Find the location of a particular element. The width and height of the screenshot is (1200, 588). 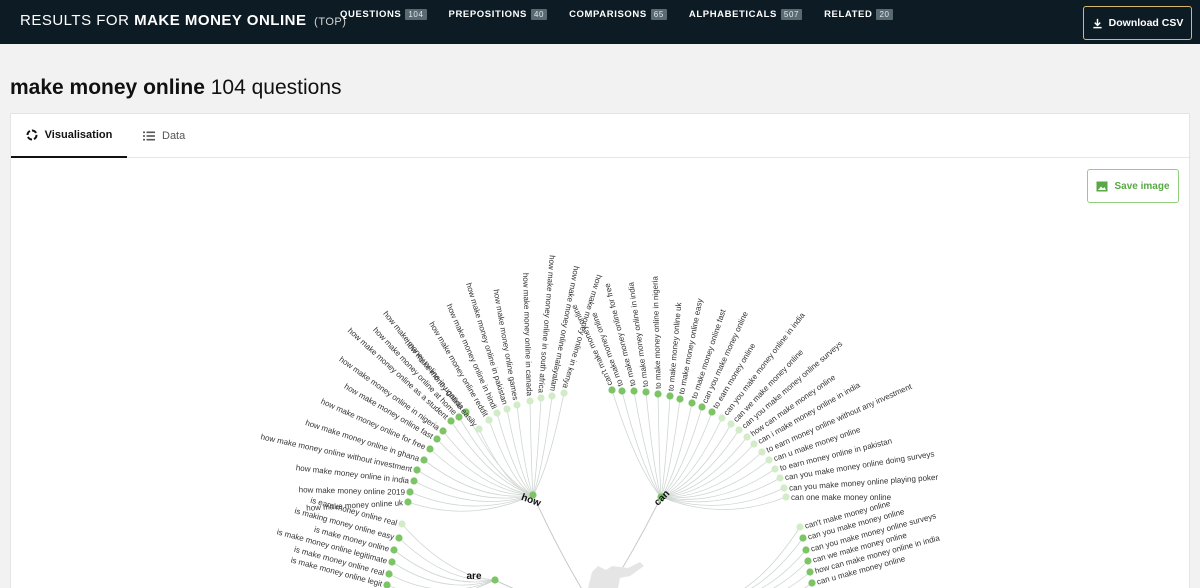

results-mode: (TOP) is located at coordinates (330, 22).